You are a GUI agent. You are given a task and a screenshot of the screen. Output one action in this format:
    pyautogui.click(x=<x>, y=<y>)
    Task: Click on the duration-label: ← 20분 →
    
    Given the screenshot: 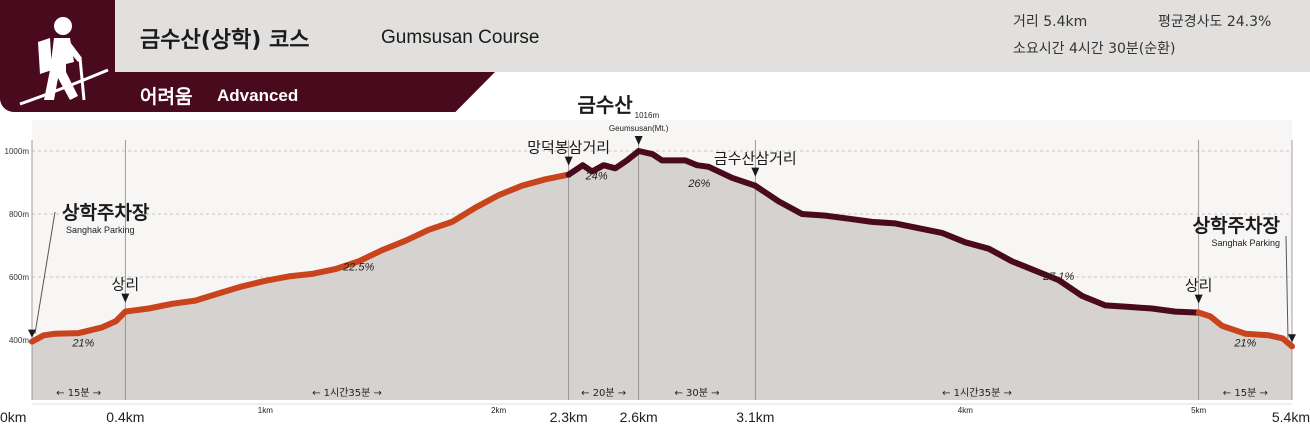 What is the action you would take?
    pyautogui.click(x=603, y=393)
    